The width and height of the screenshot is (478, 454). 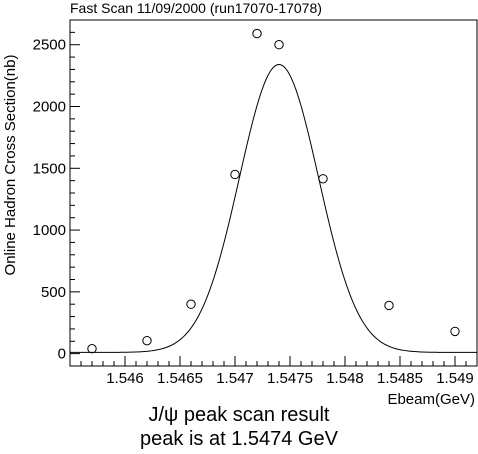 What do you see at coordinates (400, 378) in the screenshot?
I see `x-tick-label: 1.5485` at bounding box center [400, 378].